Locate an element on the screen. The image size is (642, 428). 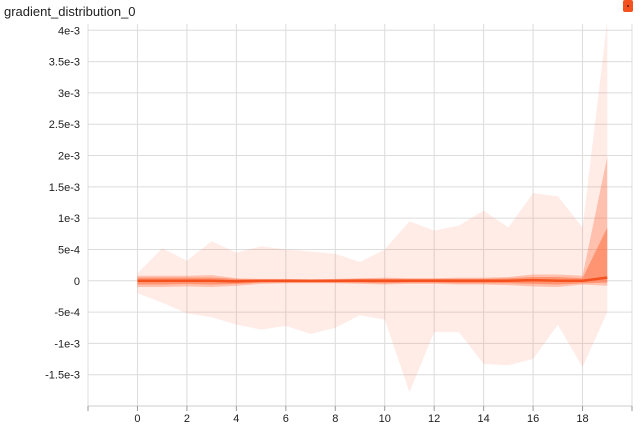
y-tick-label-5: 1.5e-3 is located at coordinates (64, 188).